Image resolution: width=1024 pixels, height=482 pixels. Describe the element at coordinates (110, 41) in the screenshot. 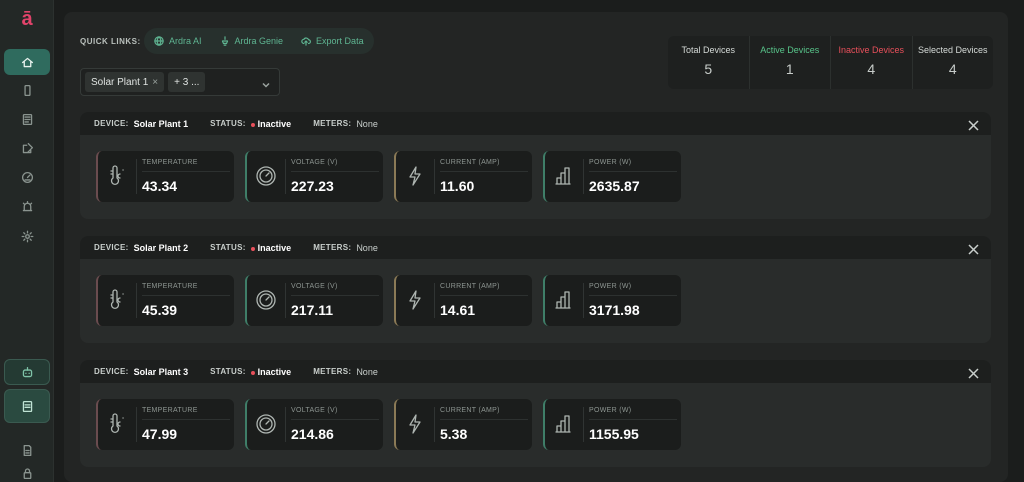

I see `quick-links-label: QUICK LINKS:` at that location.